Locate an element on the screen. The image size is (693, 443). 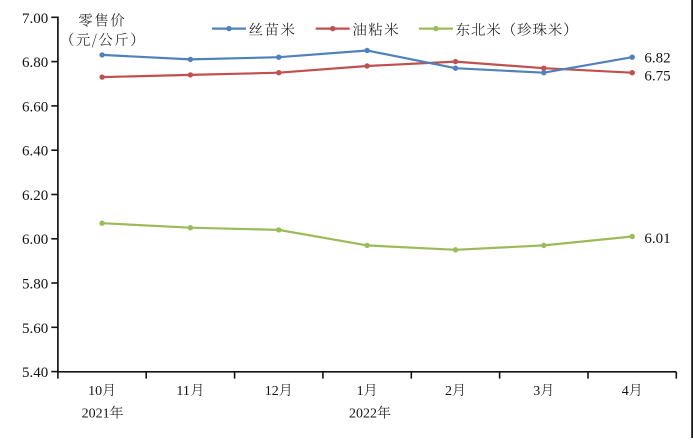
svg-text: 5.40 is located at coordinates (35, 373).